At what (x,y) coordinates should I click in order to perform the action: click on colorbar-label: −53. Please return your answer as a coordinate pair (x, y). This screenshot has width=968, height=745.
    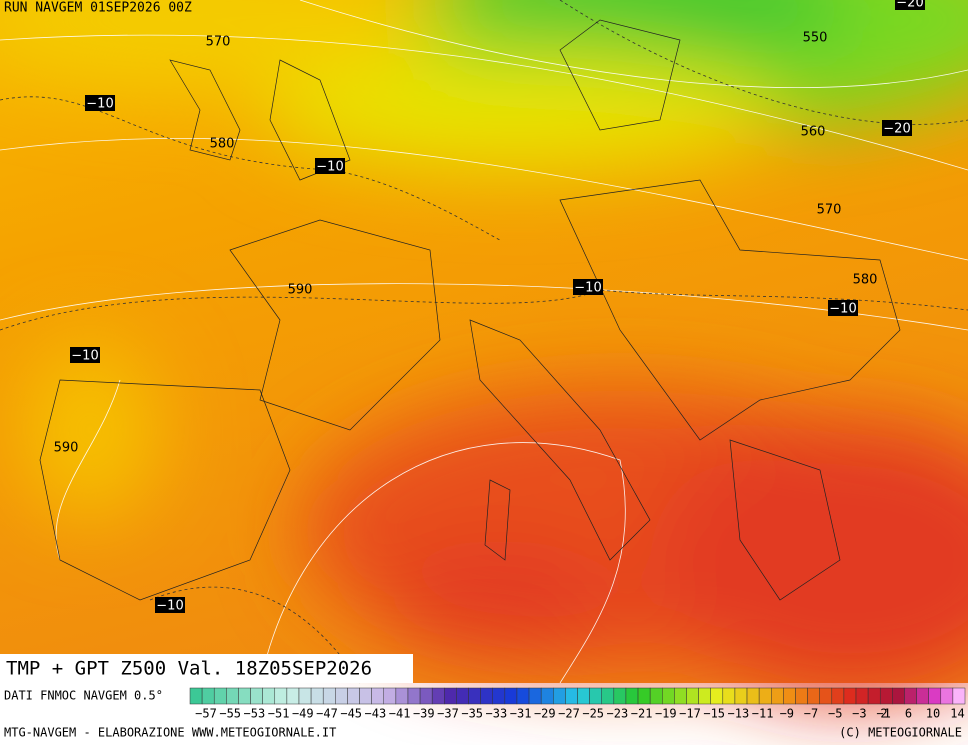
    Looking at the image, I should click on (255, 714).